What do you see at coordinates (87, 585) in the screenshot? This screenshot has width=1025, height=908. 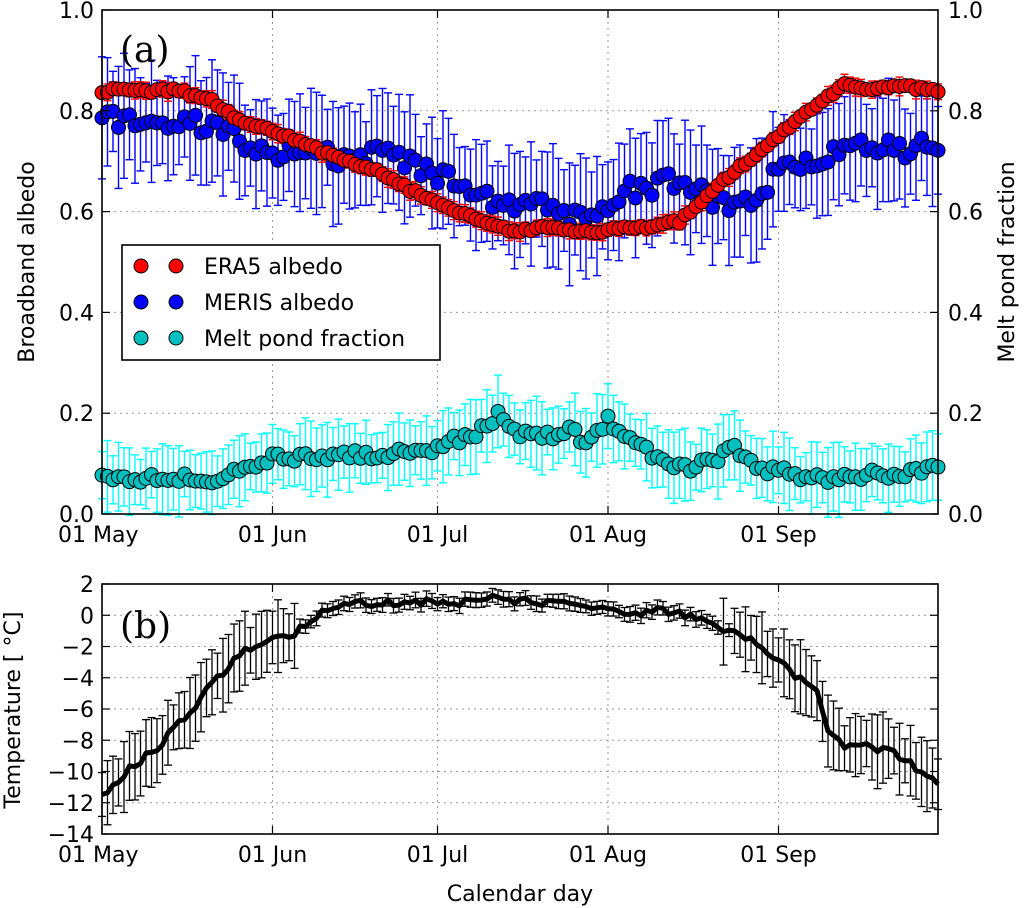 I see `panel-b-ytick-label: 2` at bounding box center [87, 585].